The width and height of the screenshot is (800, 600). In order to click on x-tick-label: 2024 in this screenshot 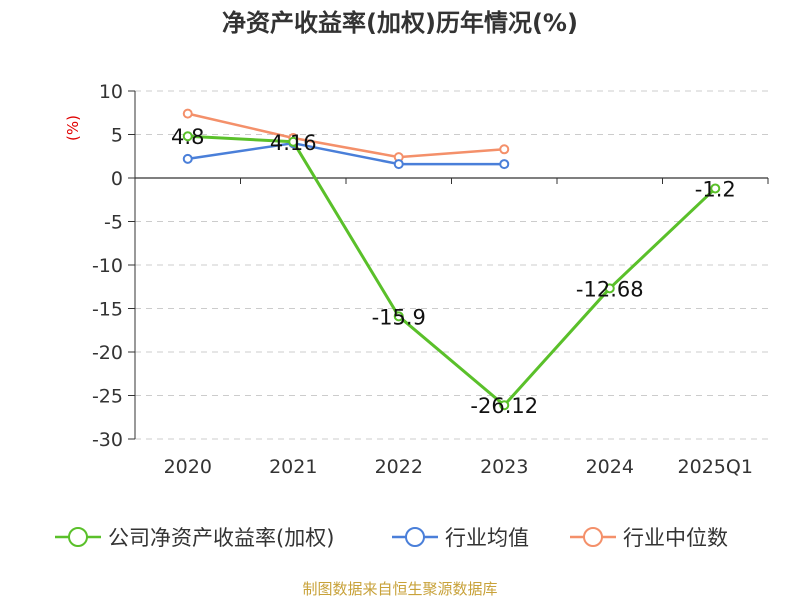, I will do `click(610, 467)`.